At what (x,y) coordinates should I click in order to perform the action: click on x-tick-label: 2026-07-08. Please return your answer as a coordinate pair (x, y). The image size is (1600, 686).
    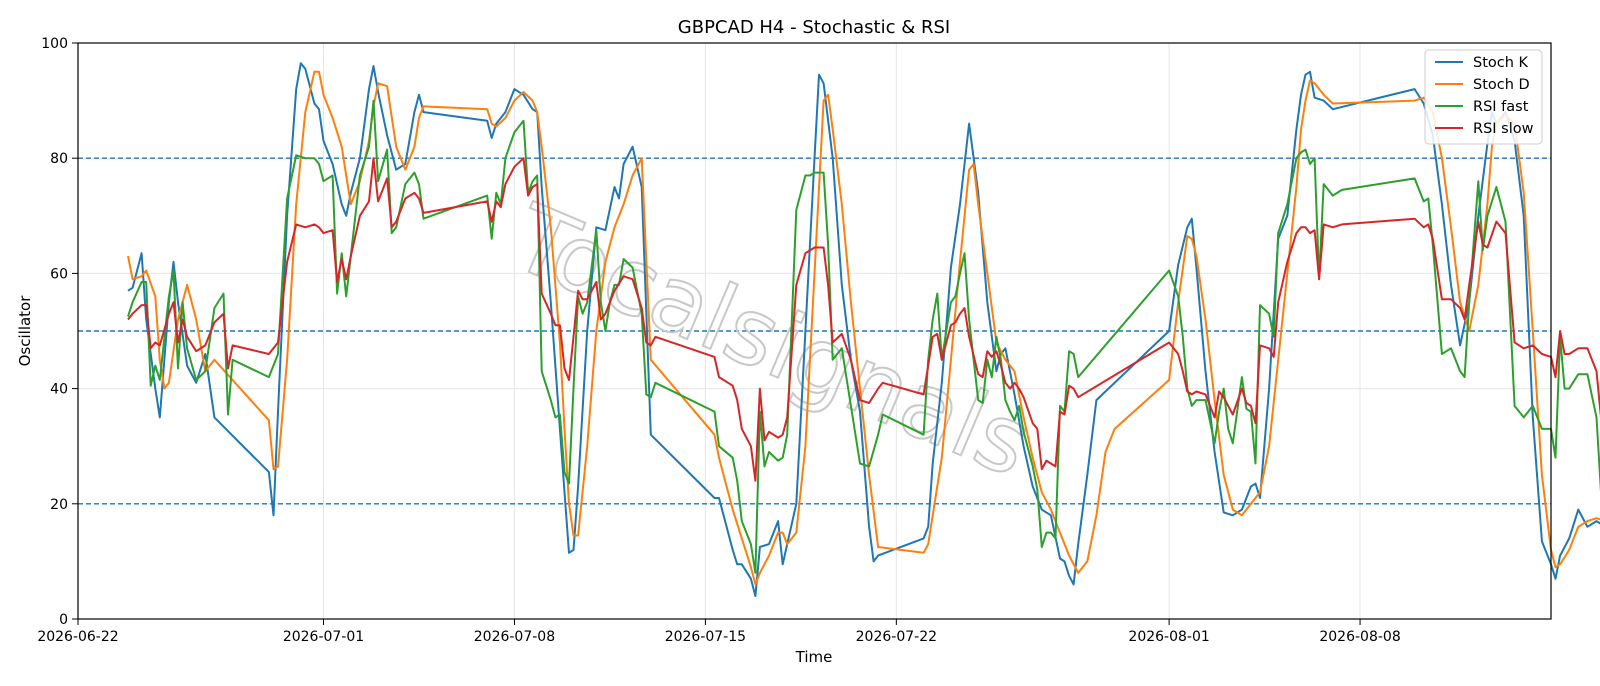
    Looking at the image, I should click on (514, 637).